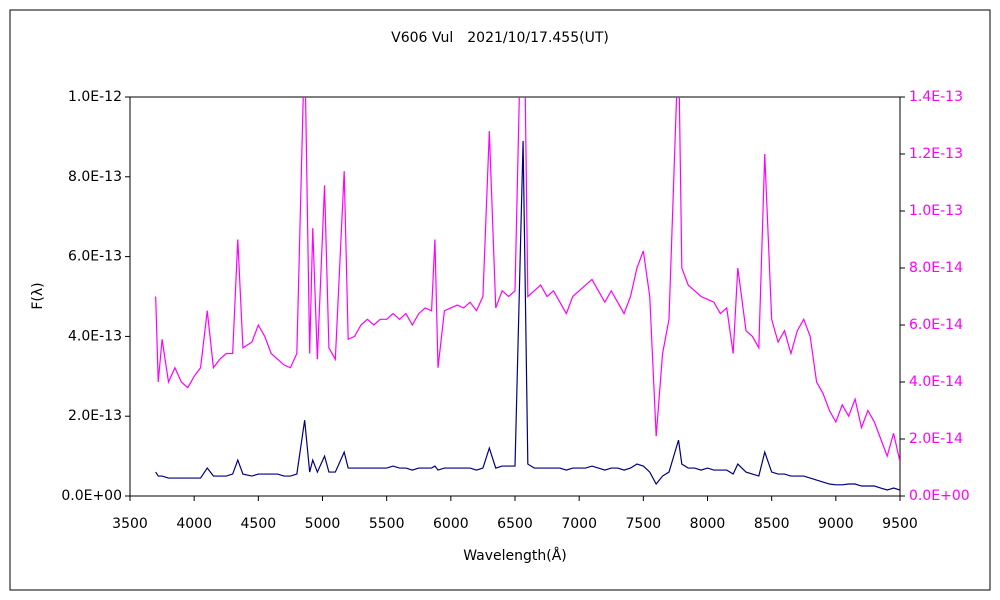 The image size is (1000, 600). What do you see at coordinates (259, 524) in the screenshot?
I see `x-tick-label: 4500` at bounding box center [259, 524].